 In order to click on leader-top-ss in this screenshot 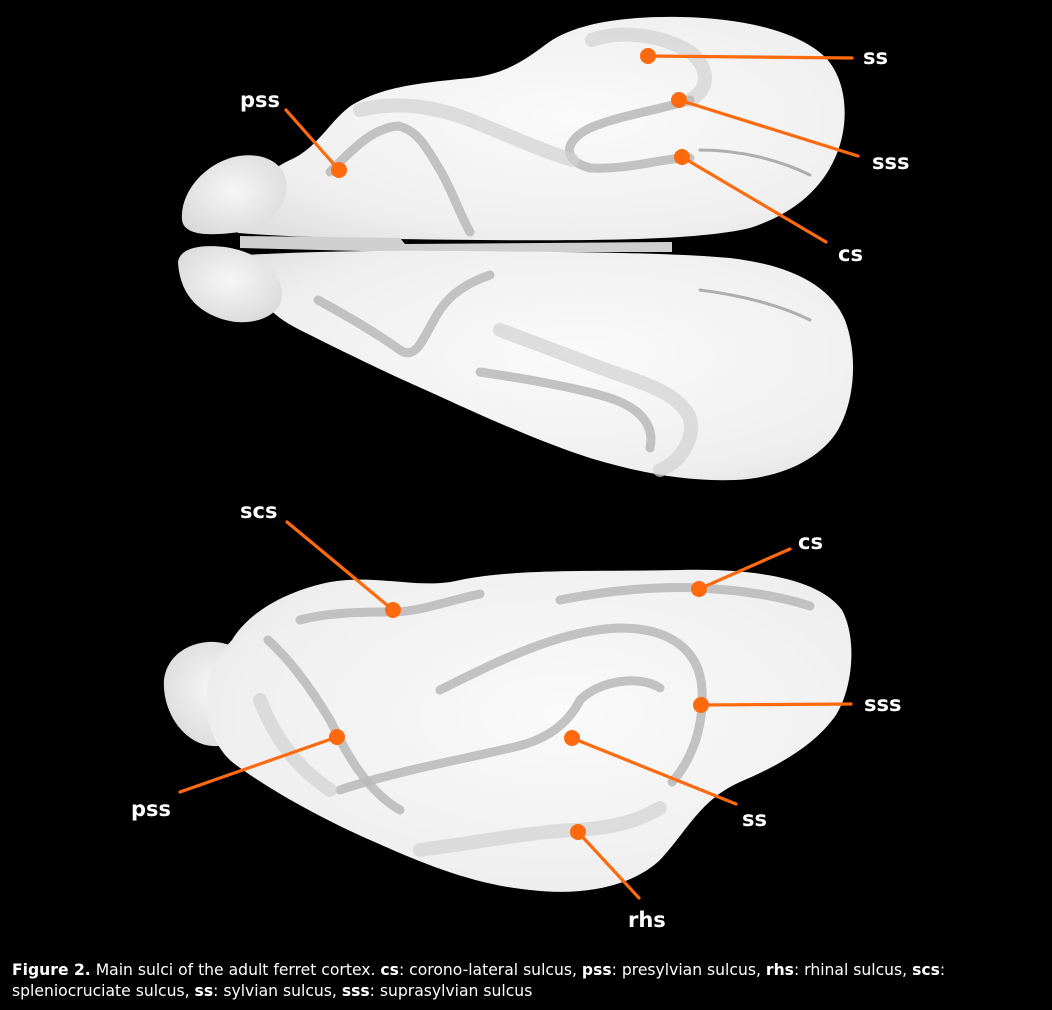, I will do `click(750, 57)`.